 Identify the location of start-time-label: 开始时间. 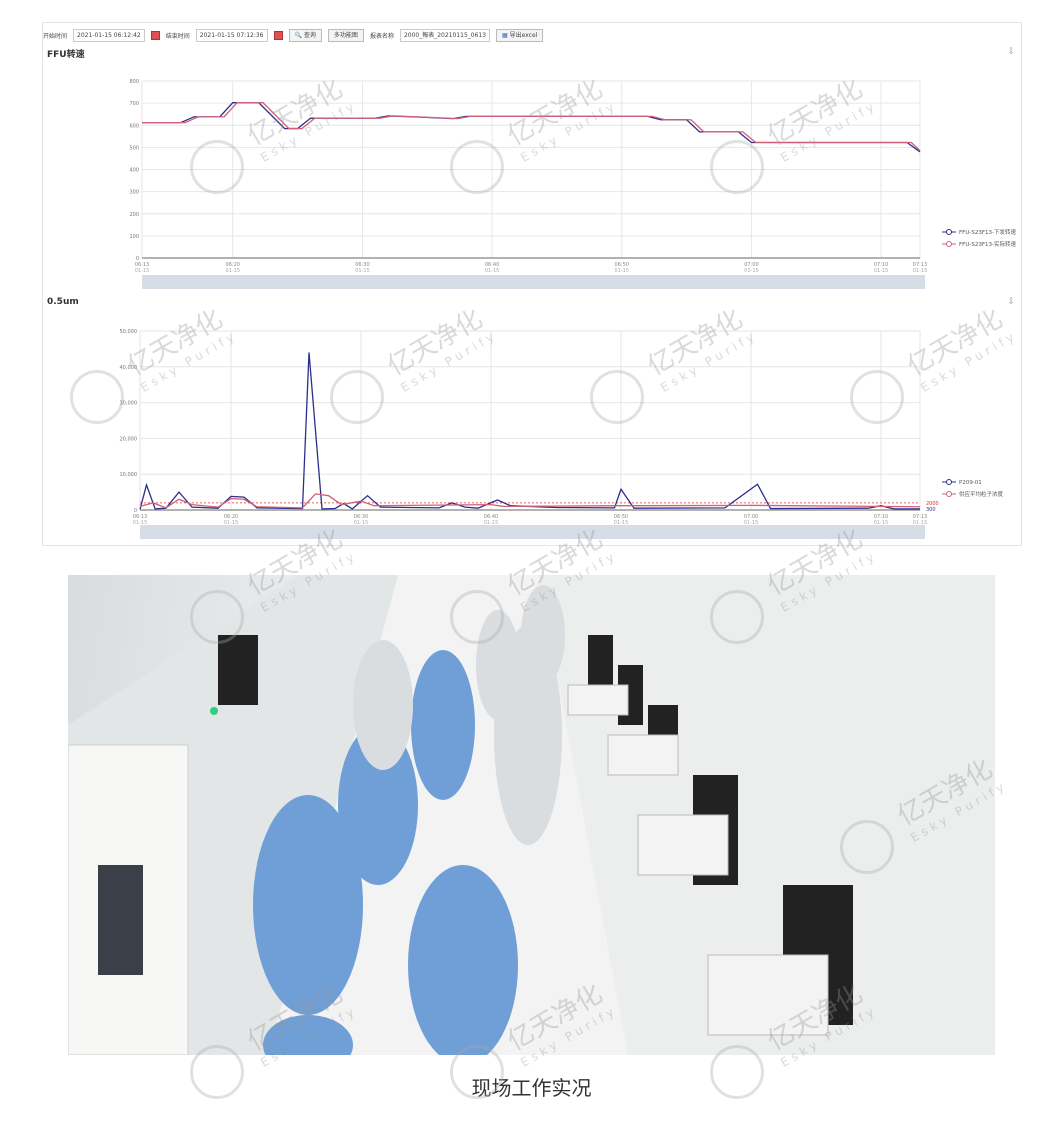
(55, 36).